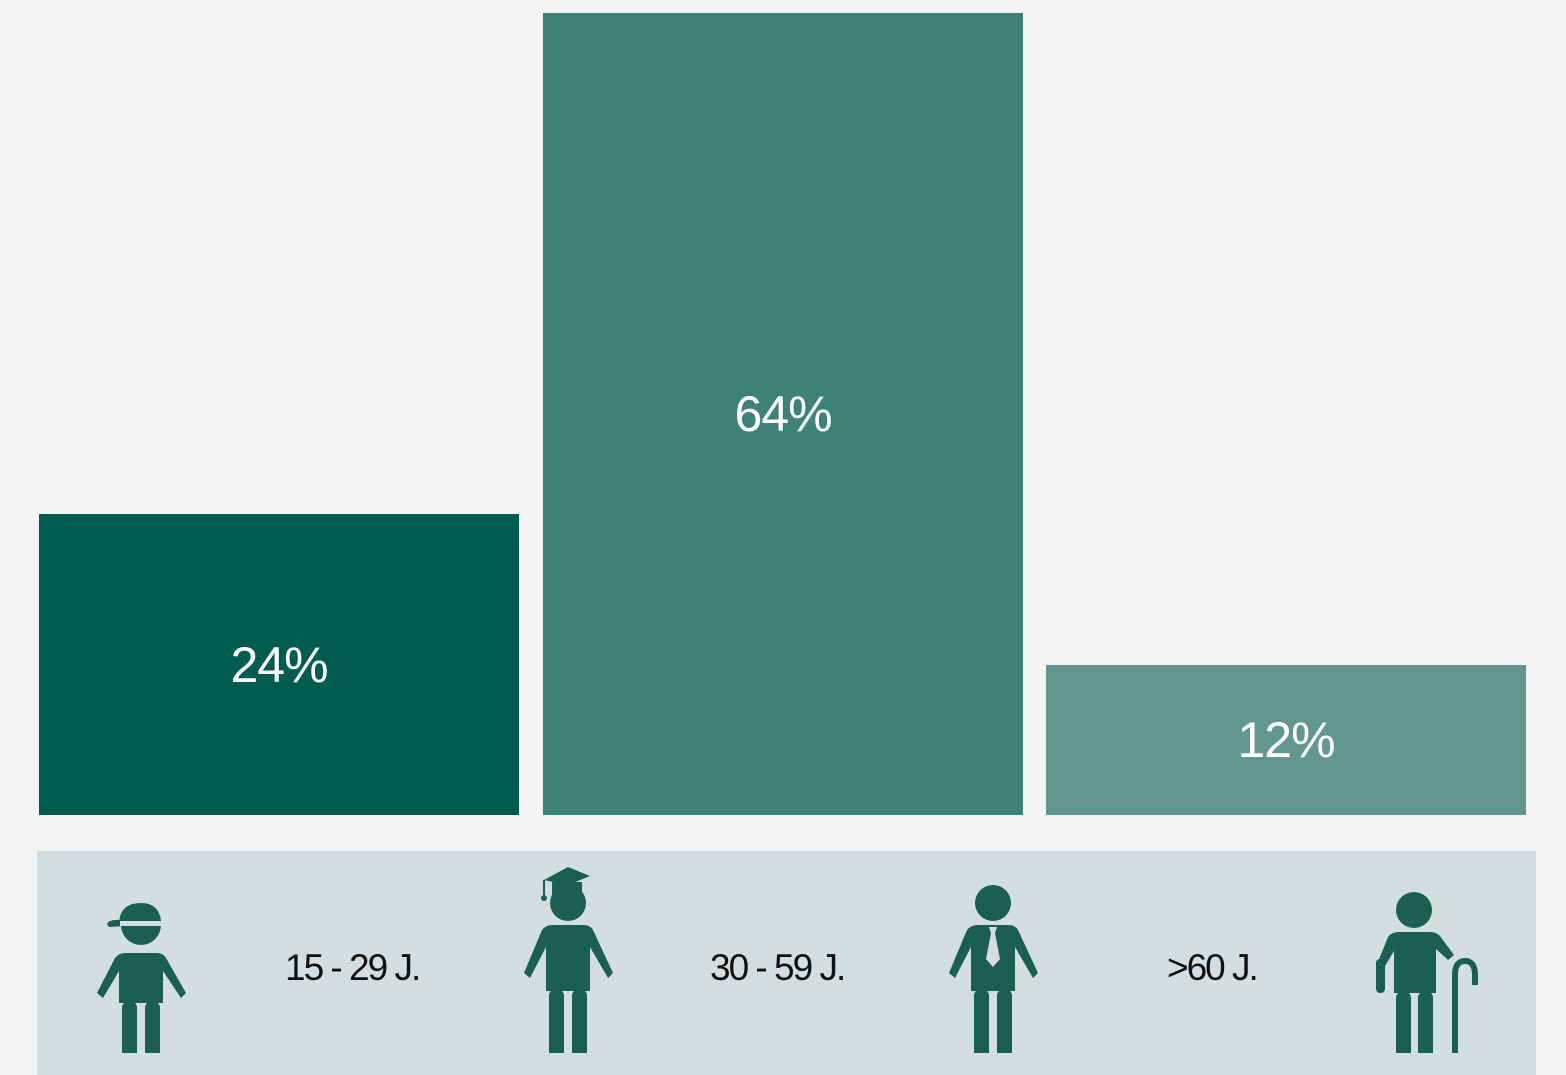 Image resolution: width=1566 pixels, height=1075 pixels. I want to click on bar-value-label: 24%, so click(279, 664).